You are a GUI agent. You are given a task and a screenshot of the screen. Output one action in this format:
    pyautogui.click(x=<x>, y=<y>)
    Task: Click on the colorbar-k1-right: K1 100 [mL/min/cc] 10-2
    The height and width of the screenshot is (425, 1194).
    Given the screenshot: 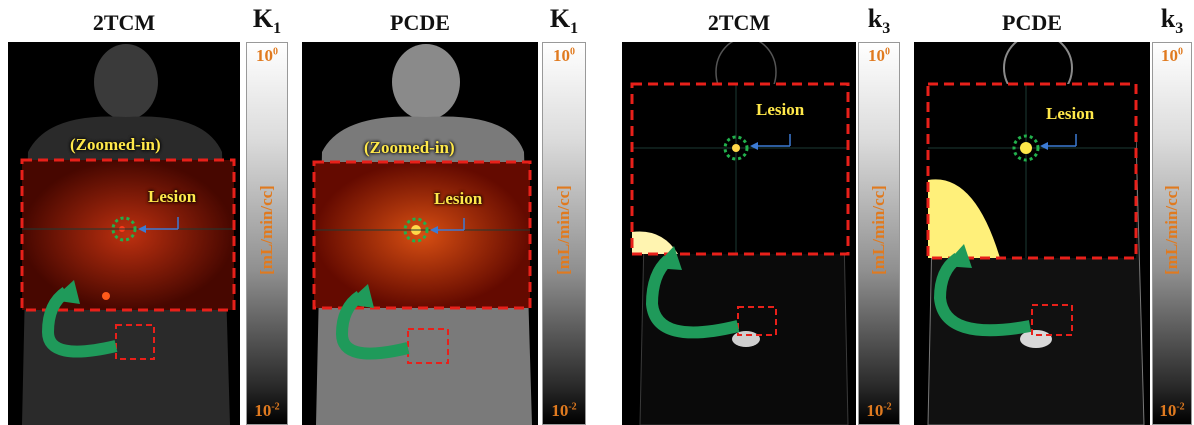 What is the action you would take?
    pyautogui.click(x=564, y=212)
    